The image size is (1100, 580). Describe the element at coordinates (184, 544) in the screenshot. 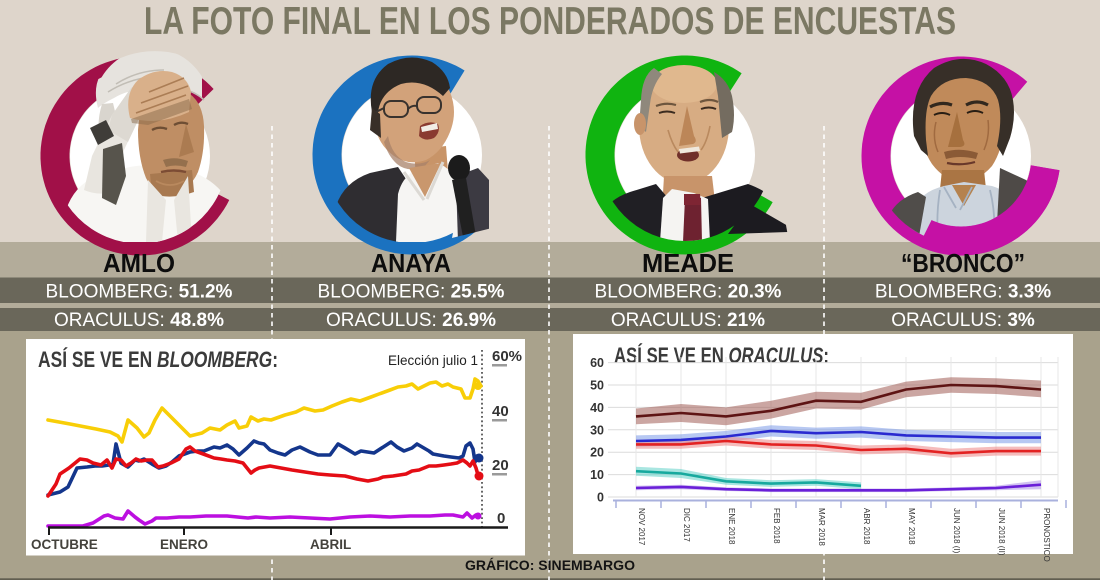

I see `svg-text: ENERO` at that location.